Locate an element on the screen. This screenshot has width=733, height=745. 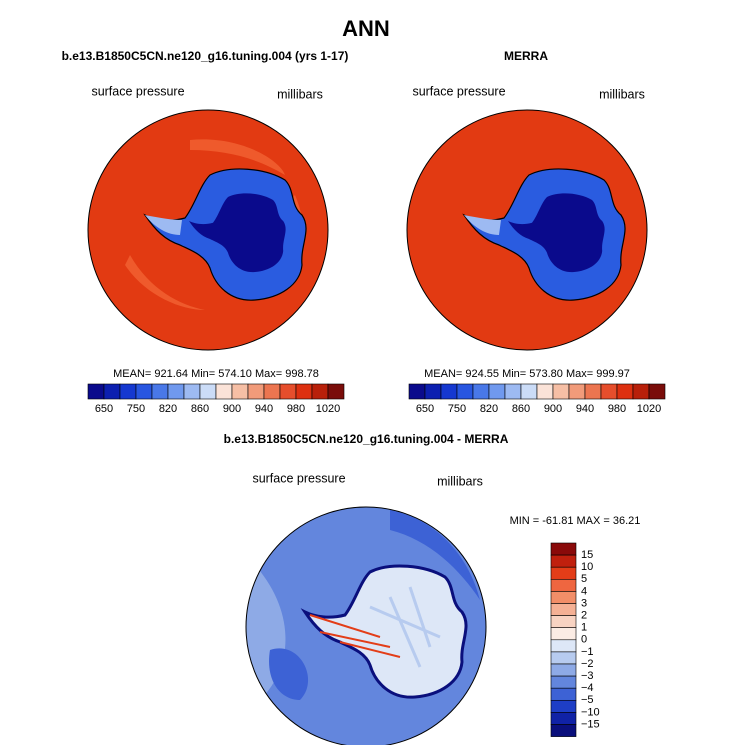
colorbar-label: 820 is located at coordinates (168, 409).